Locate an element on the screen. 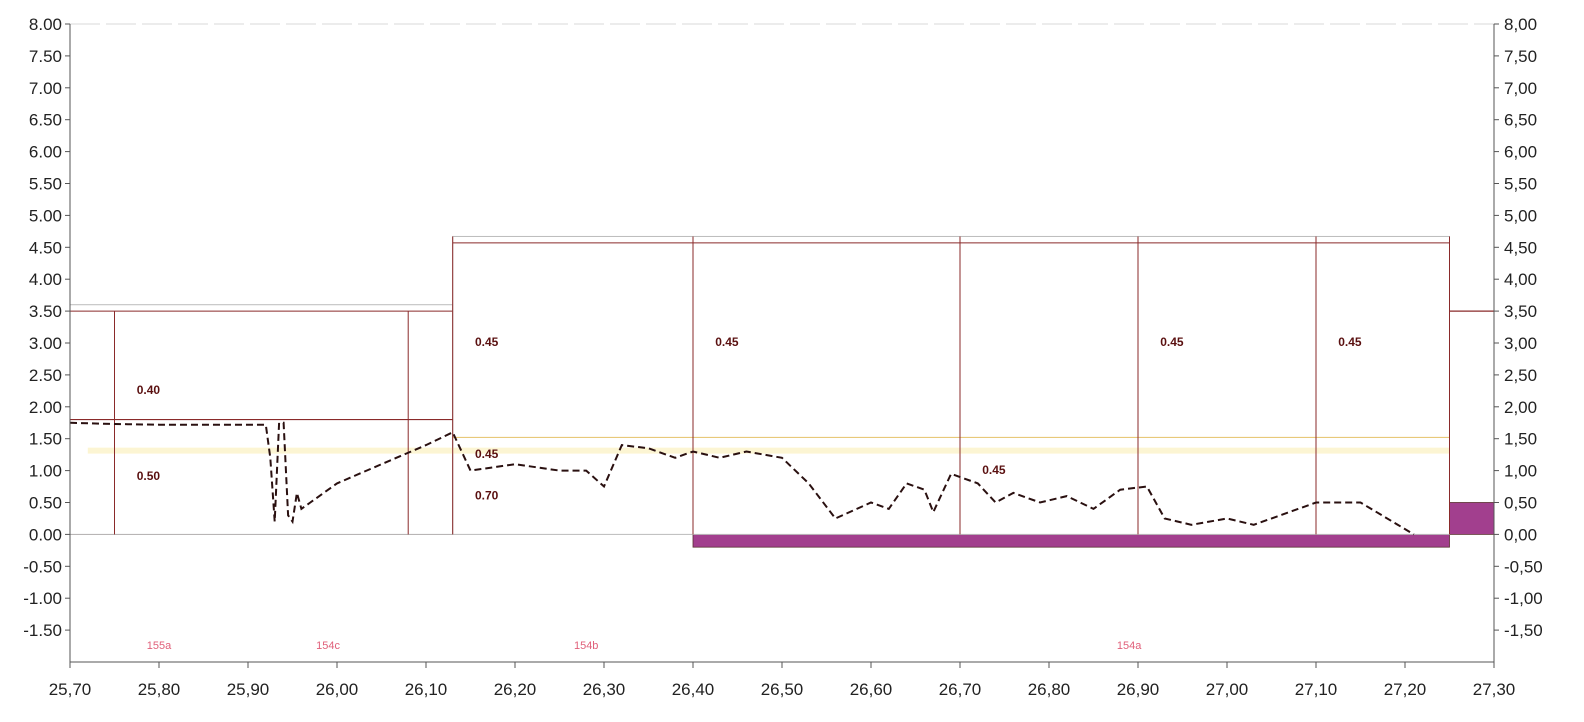  section-label: 154a is located at coordinates (1129, 646).